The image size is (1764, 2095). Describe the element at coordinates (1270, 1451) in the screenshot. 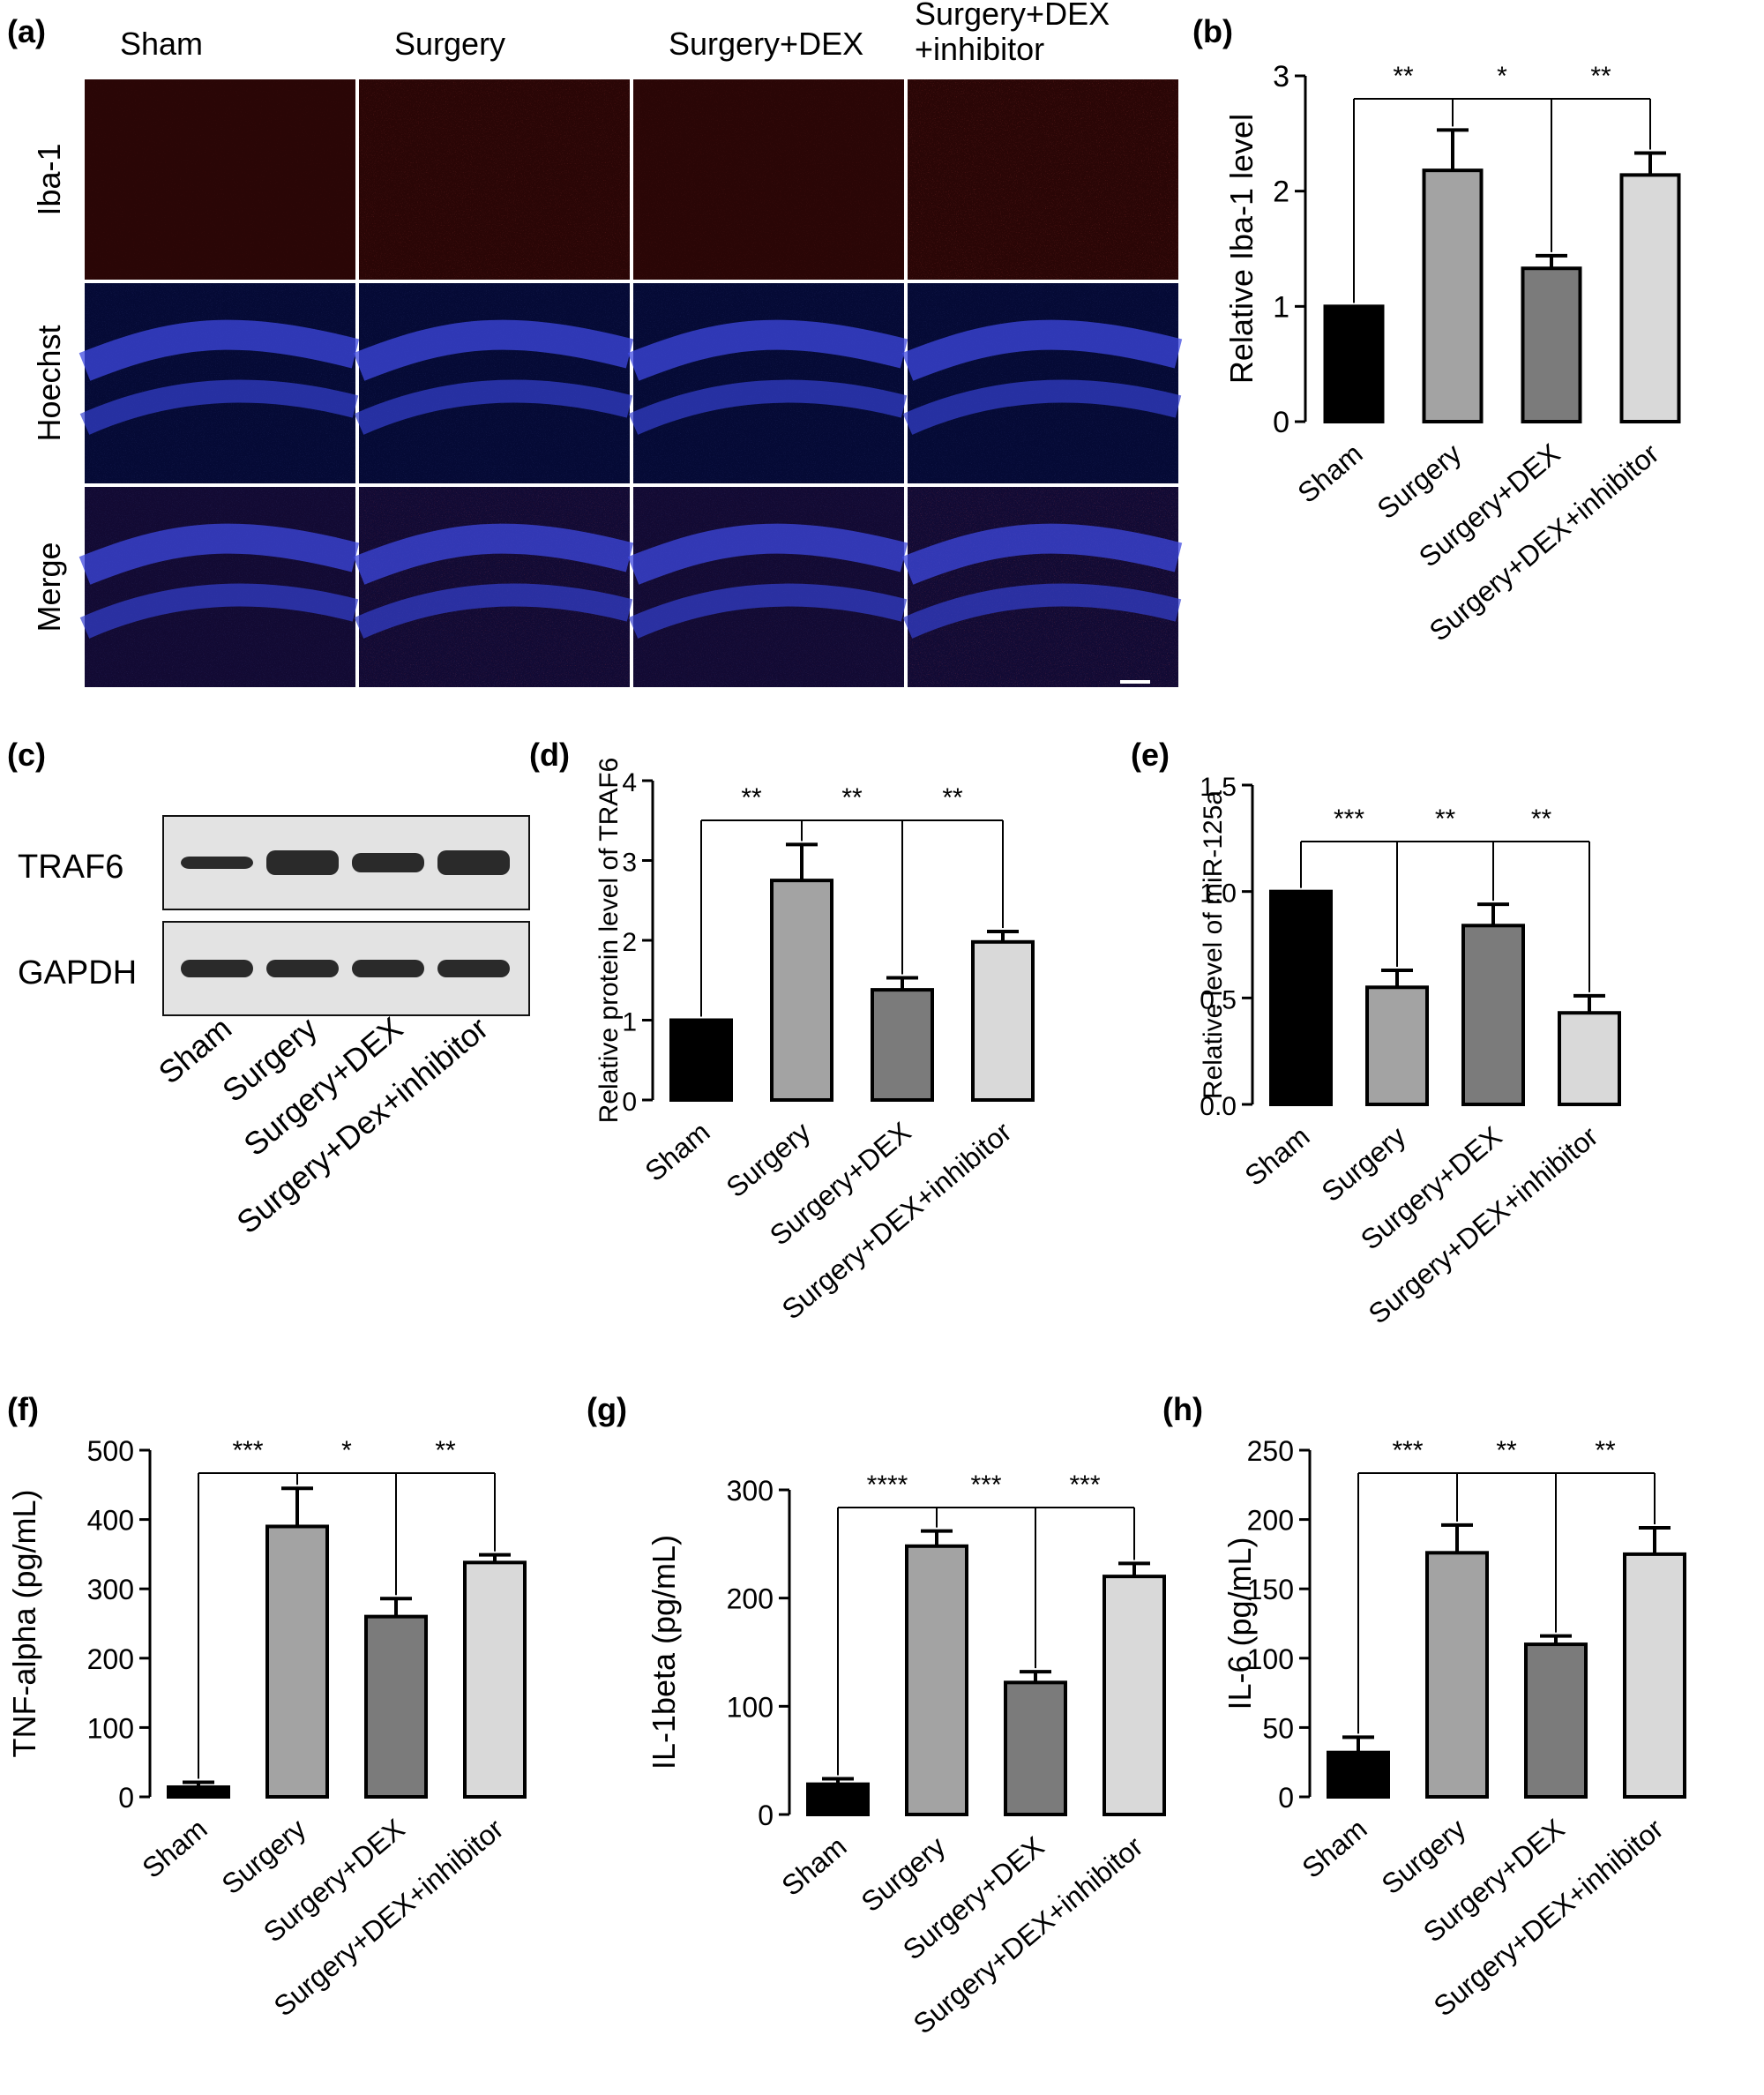

I see `y-tick-label: 250` at that location.